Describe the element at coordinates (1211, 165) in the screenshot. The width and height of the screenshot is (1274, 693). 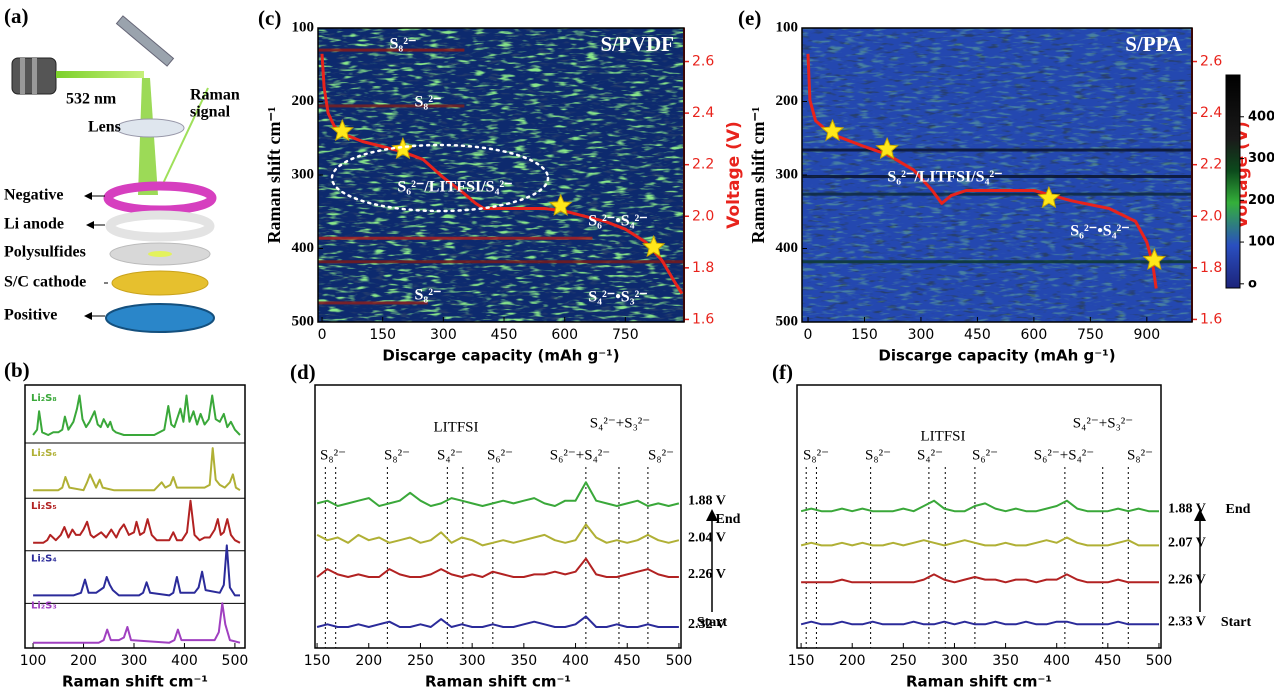
I see `y2-tick-label: 2.2` at that location.